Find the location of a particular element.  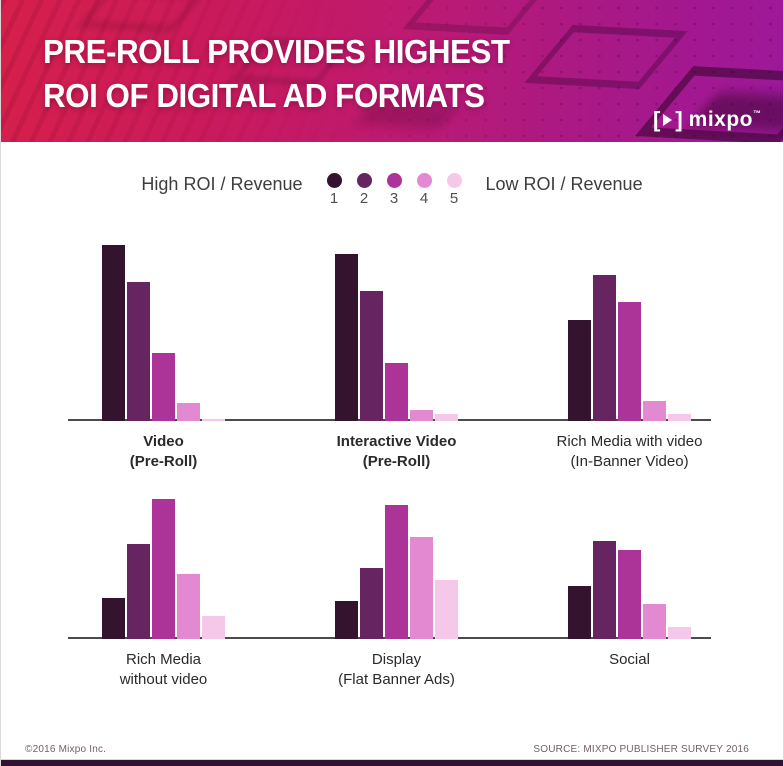

chart-rich-media-without-video: Rich Media without video is located at coordinates (163, 588).